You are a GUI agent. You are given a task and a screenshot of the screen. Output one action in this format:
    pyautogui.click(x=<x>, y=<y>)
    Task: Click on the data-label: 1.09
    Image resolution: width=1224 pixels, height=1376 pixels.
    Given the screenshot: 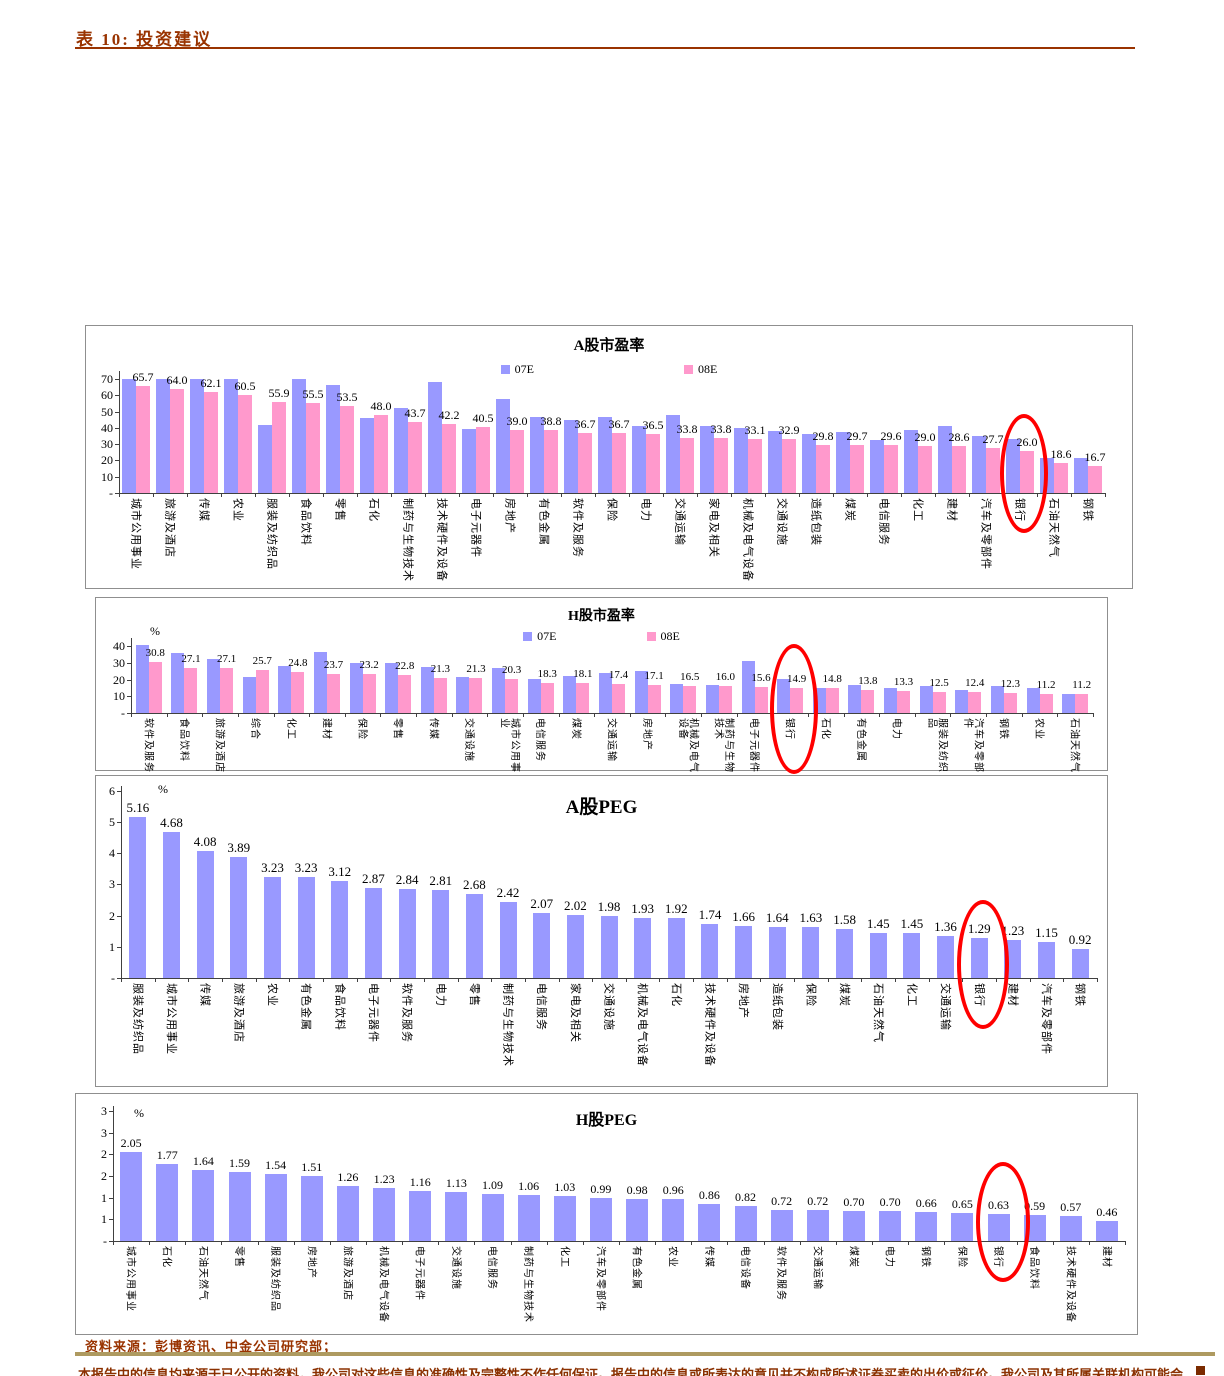 What is the action you would take?
    pyautogui.click(x=492, y=1184)
    